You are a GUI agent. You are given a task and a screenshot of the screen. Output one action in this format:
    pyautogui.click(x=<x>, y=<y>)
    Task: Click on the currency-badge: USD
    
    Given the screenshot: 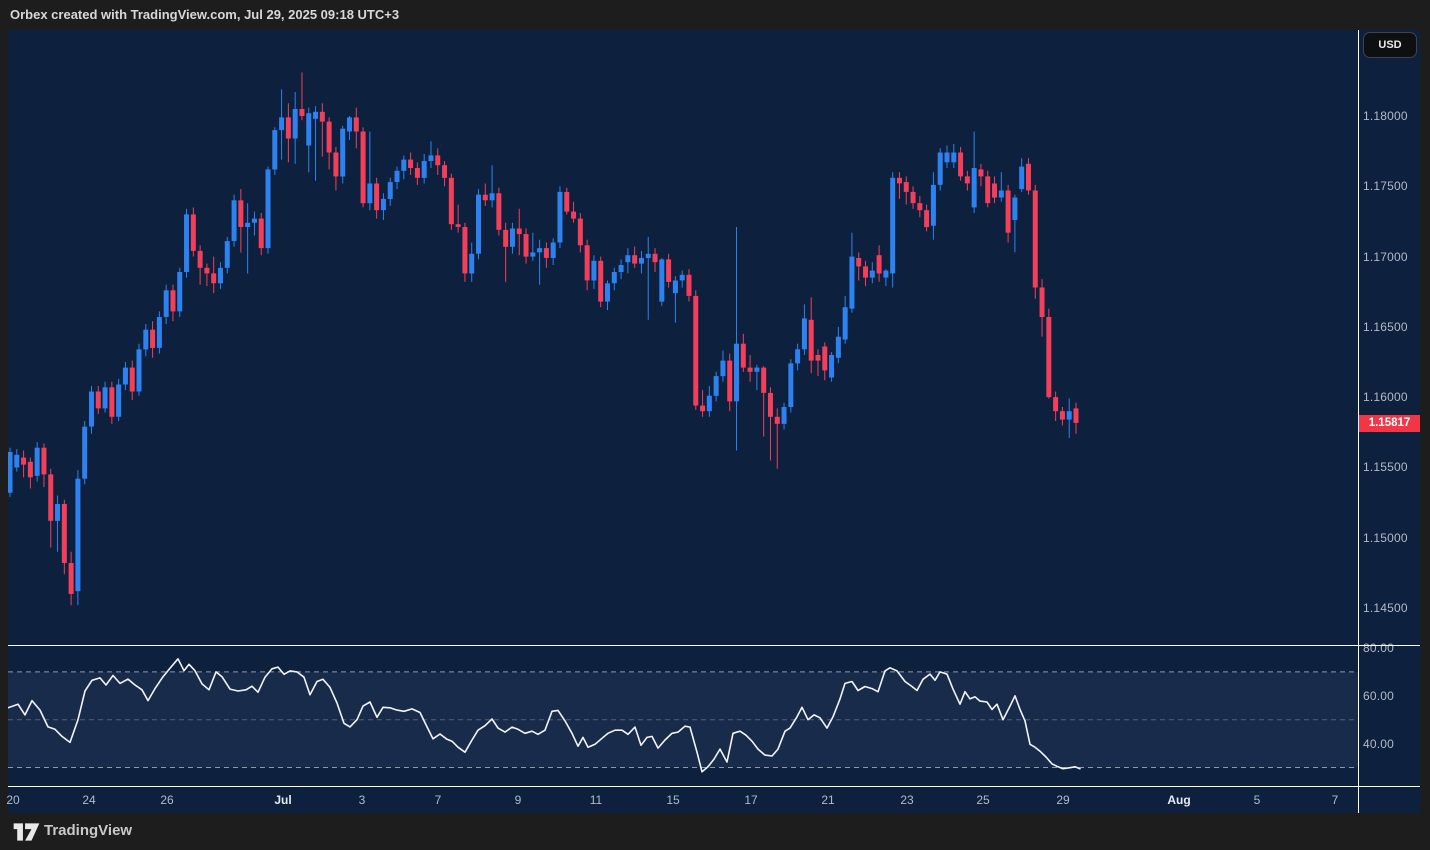 What is the action you would take?
    pyautogui.click(x=1390, y=45)
    